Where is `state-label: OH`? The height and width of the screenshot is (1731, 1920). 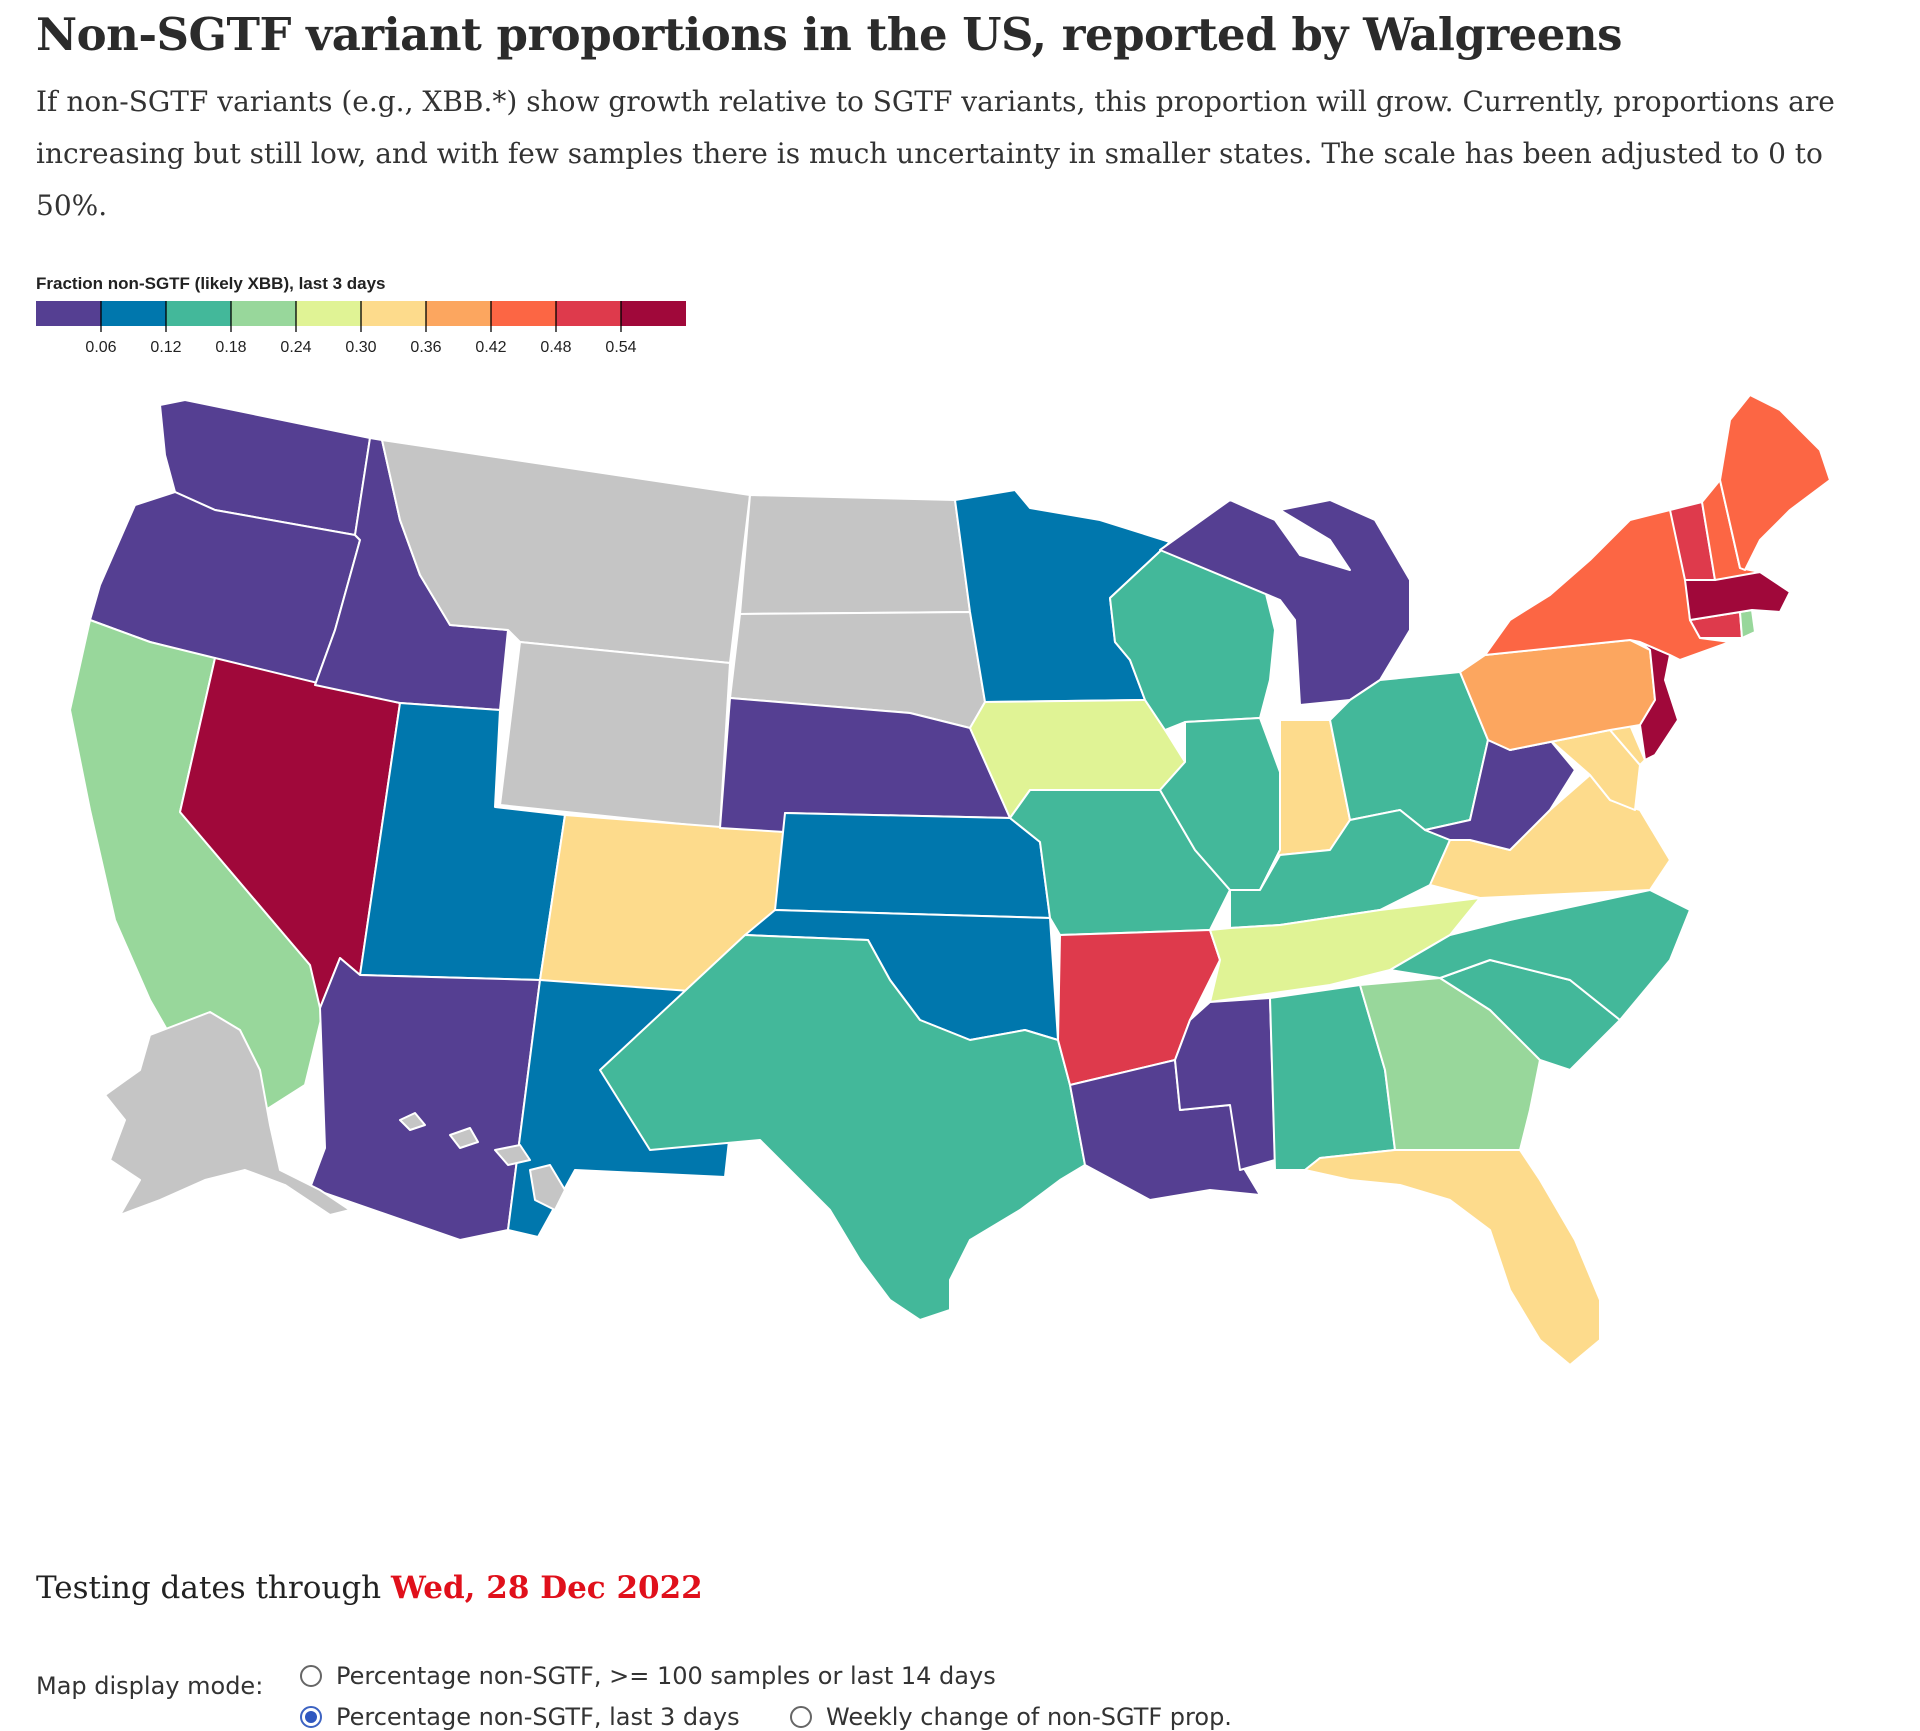
state-label: OH is located at coordinates (1415, 750).